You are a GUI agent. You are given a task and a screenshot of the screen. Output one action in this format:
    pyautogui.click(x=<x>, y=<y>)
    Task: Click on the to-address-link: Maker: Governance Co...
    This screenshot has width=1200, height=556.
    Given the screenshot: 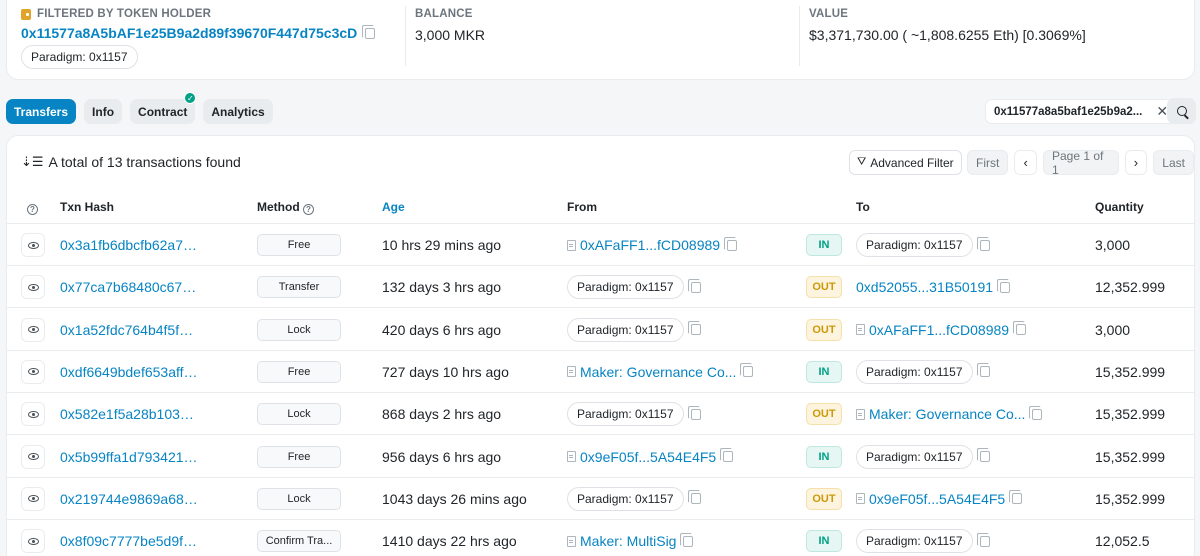 What is the action you would take?
    pyautogui.click(x=947, y=414)
    